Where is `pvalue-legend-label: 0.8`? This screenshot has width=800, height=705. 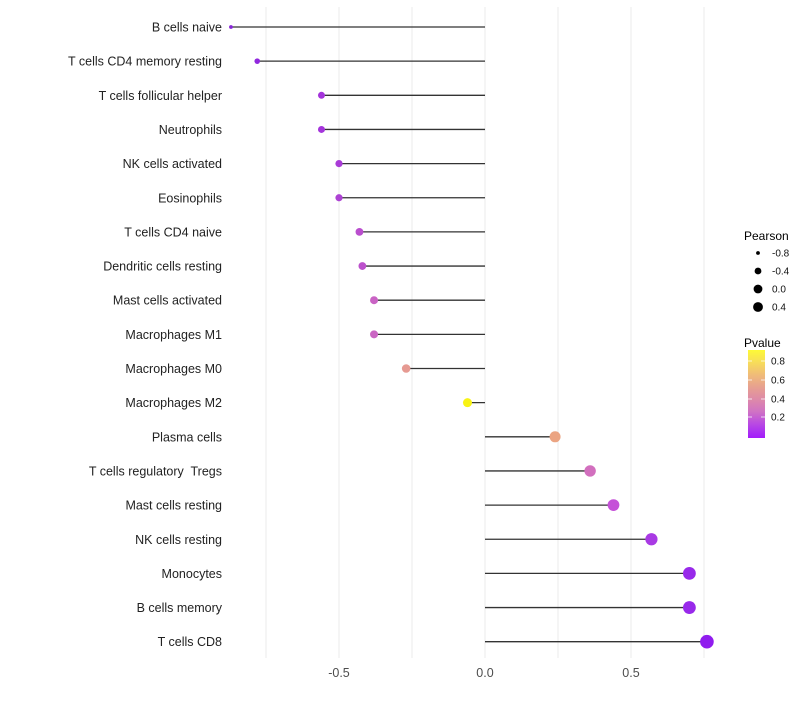 pvalue-legend-label: 0.8 is located at coordinates (778, 362).